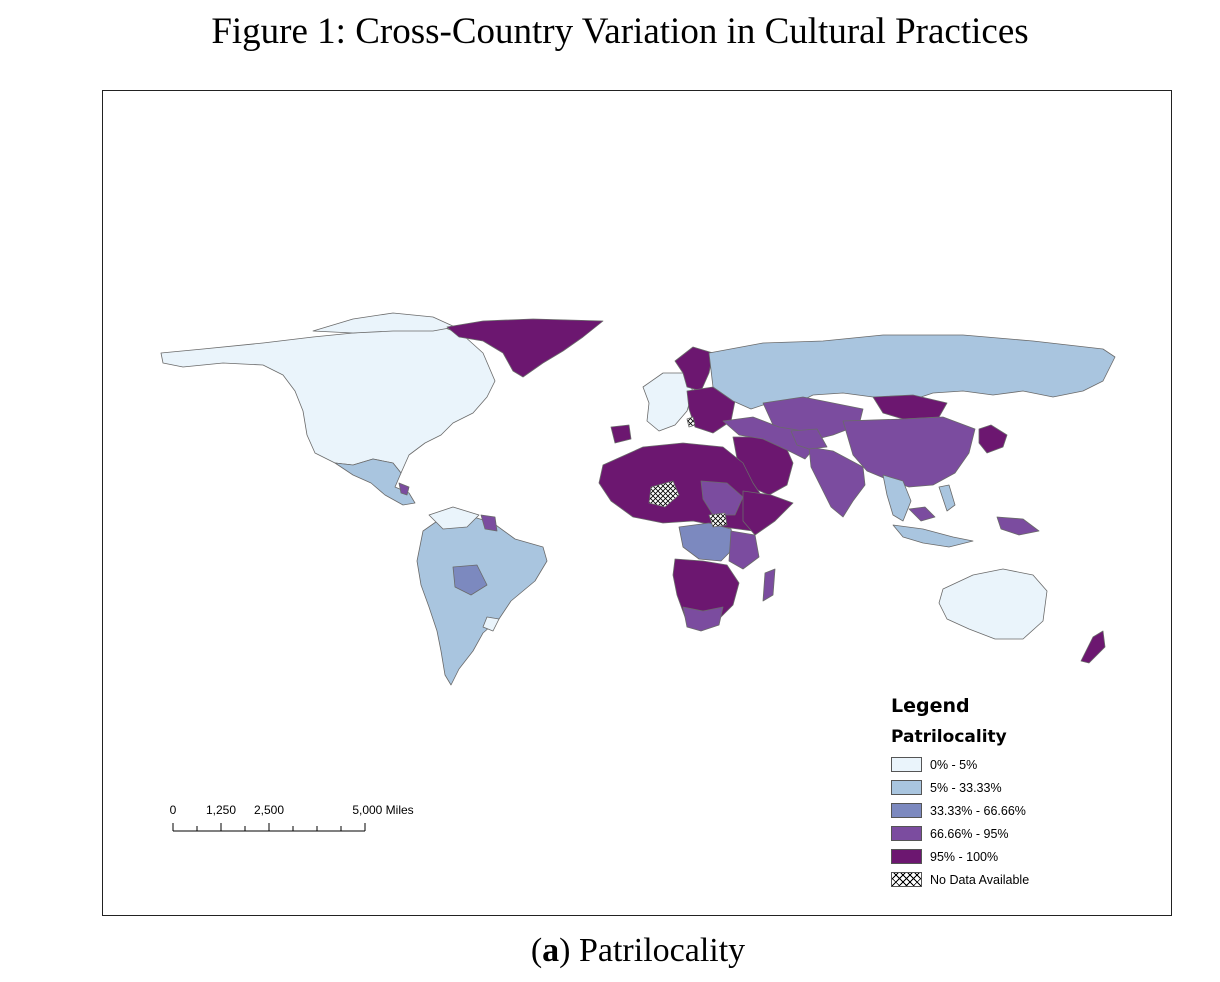  What do you see at coordinates (470, 580) in the screenshot?
I see `region-bolivia` at bounding box center [470, 580].